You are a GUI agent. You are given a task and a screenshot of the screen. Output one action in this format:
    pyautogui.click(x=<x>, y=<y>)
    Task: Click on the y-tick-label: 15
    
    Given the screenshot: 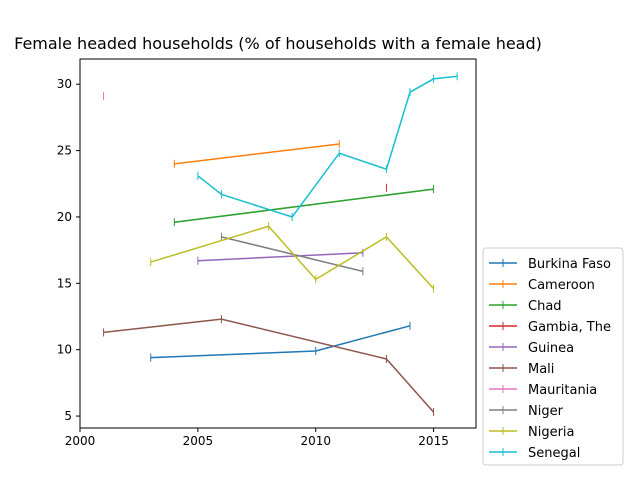 What is the action you would take?
    pyautogui.click(x=64, y=283)
    